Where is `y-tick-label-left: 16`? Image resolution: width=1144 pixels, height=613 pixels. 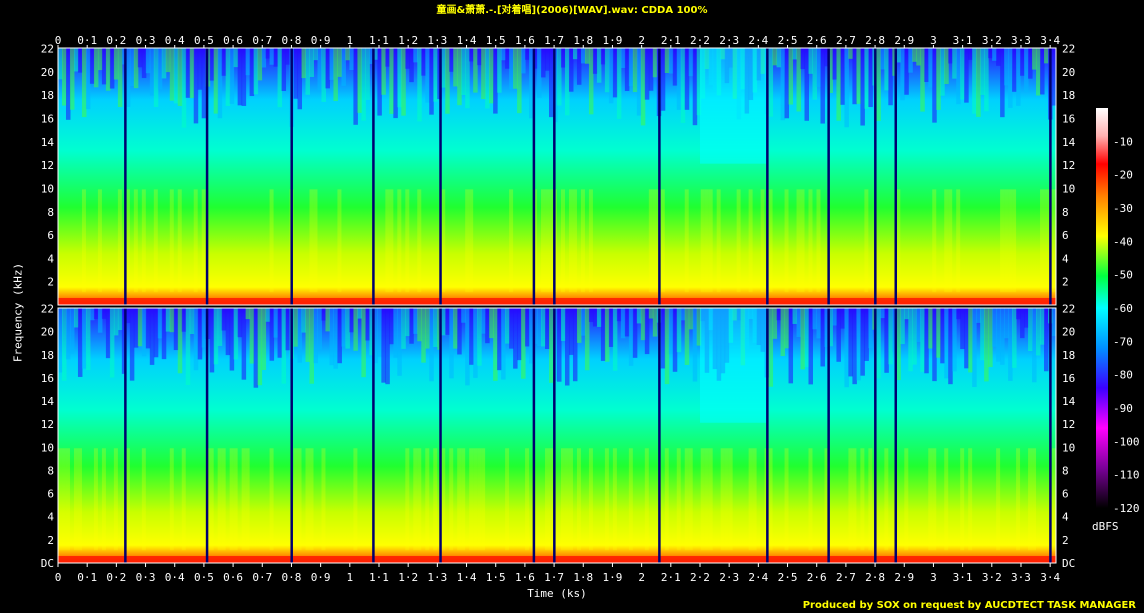
y-tick-label-left: 16 is located at coordinates (47, 119).